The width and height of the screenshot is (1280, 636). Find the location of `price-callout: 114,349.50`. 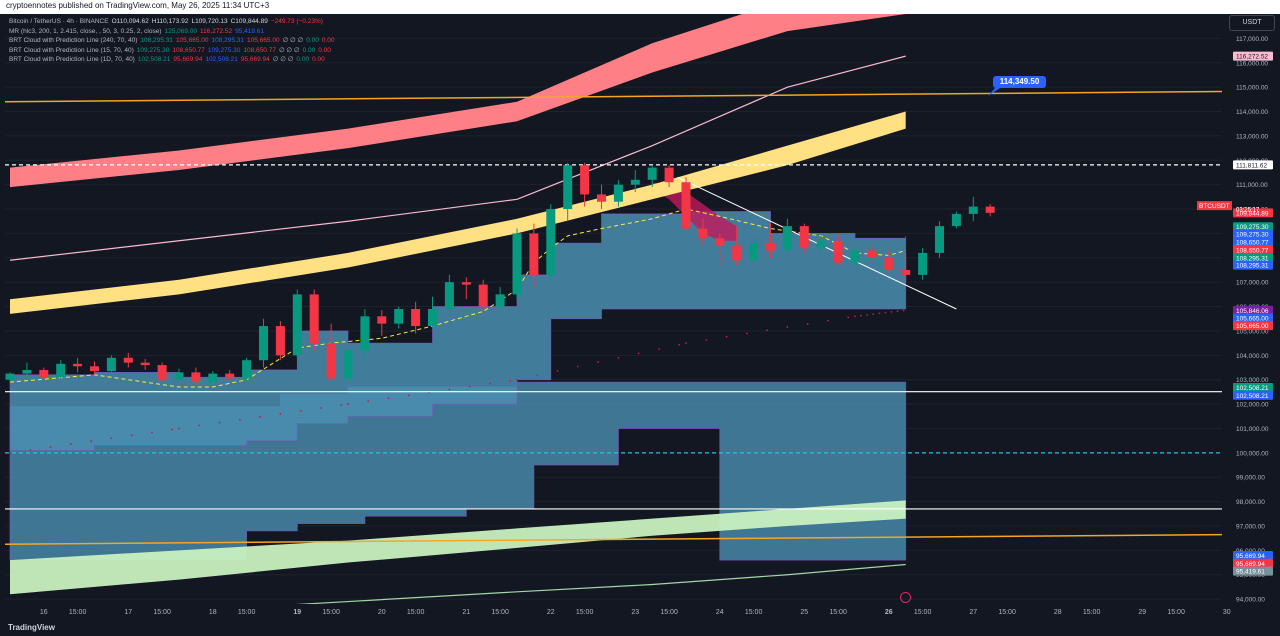

price-callout: 114,349.50 is located at coordinates (1019, 82).